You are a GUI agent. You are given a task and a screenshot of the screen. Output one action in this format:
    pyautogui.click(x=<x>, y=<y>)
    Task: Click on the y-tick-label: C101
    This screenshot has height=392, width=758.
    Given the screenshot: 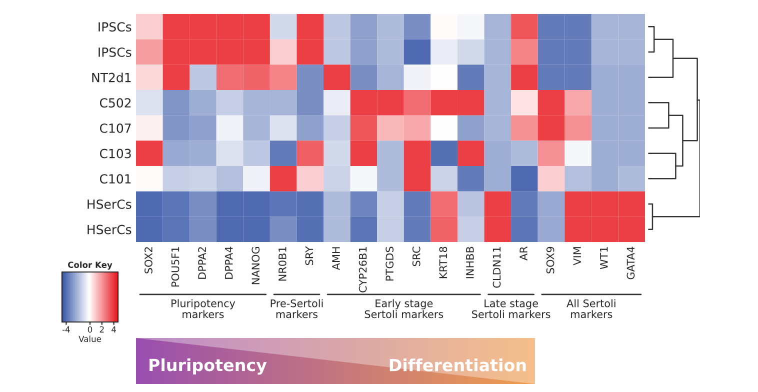 What is the action you would take?
    pyautogui.click(x=115, y=179)
    